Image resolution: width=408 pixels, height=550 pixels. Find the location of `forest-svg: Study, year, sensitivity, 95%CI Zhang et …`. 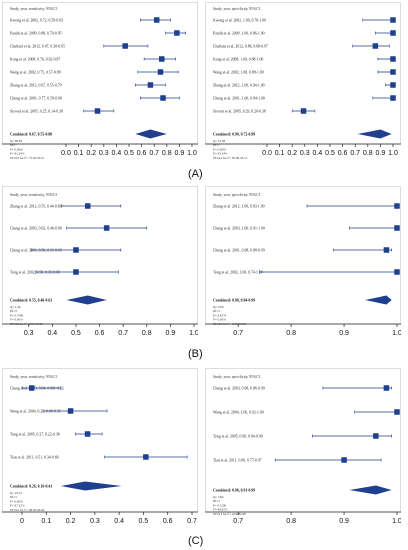

forest-svg: Study, year, sensitivity, 95%CI Zhang et … is located at coordinates (100, 261).